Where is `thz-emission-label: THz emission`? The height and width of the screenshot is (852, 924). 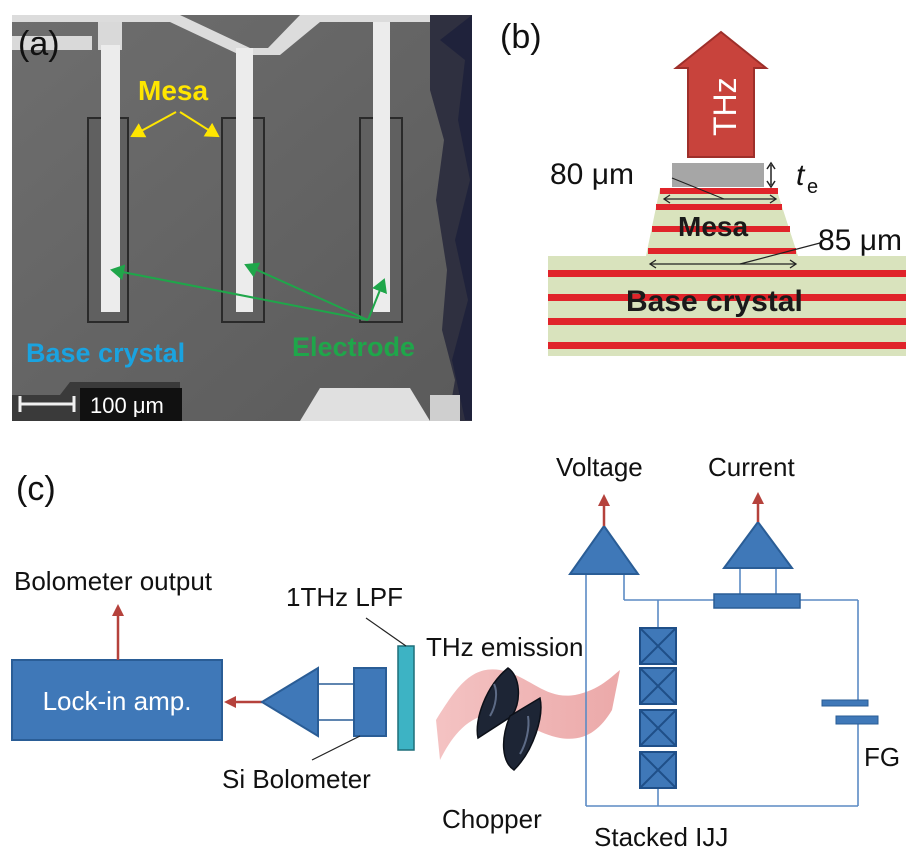 thz-emission-label: THz emission is located at coordinates (504, 647).